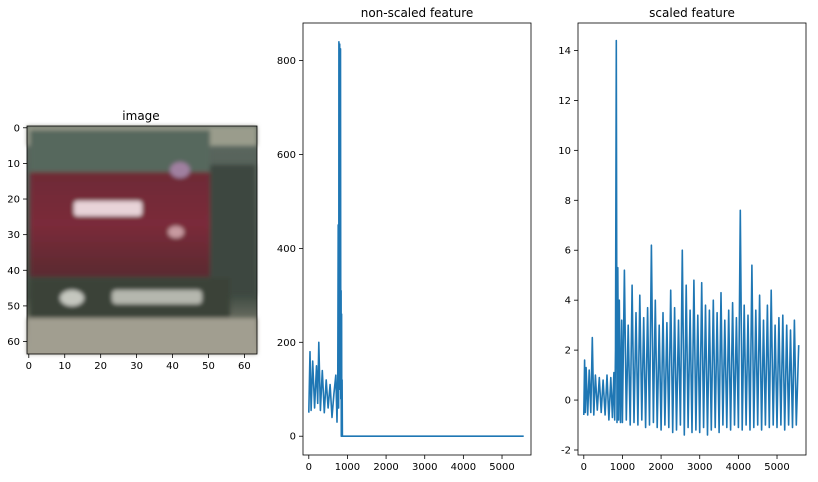 The image size is (818, 482). I want to click on image-xtick-label: 50, so click(208, 366).